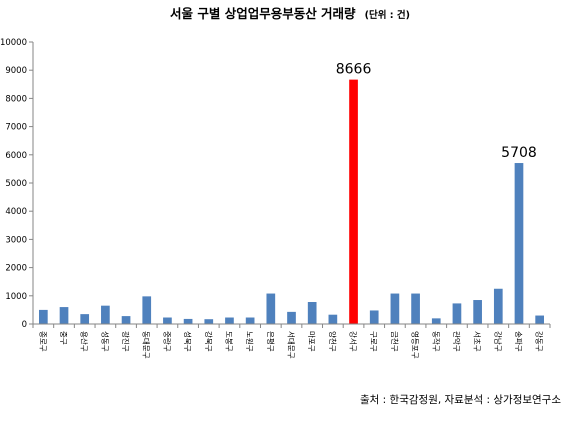 The height and width of the screenshot is (428, 580). I want to click on x-tick-label: 광진구, so click(126, 341).